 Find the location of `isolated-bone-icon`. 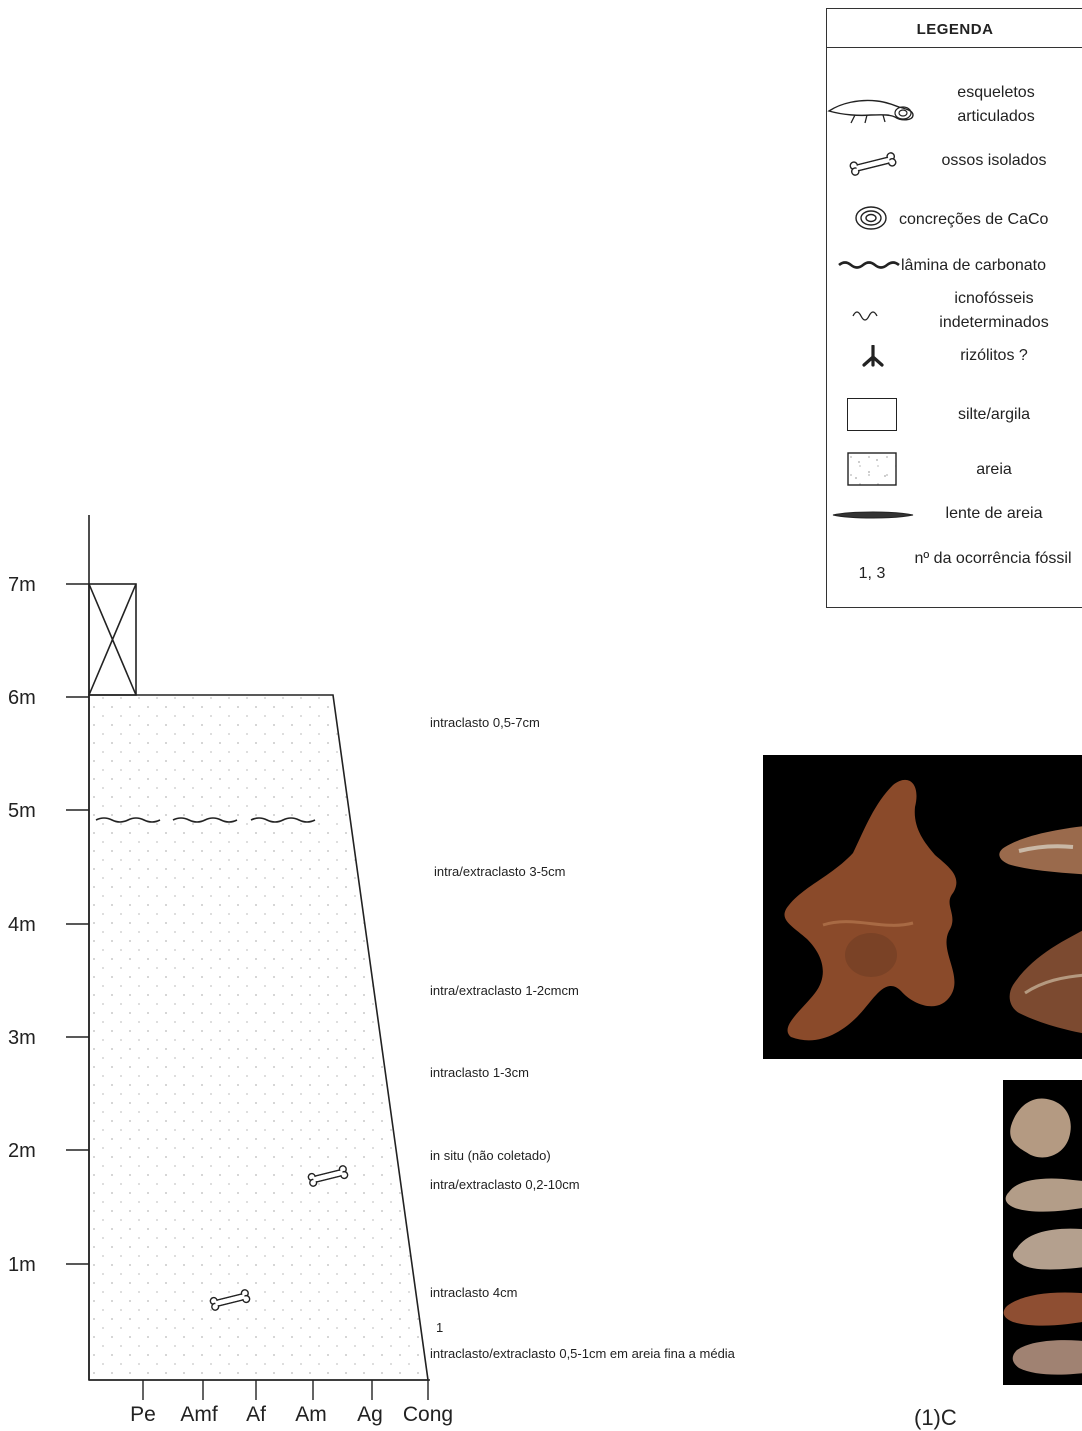

isolated-bone-icon is located at coordinates (873, 164).